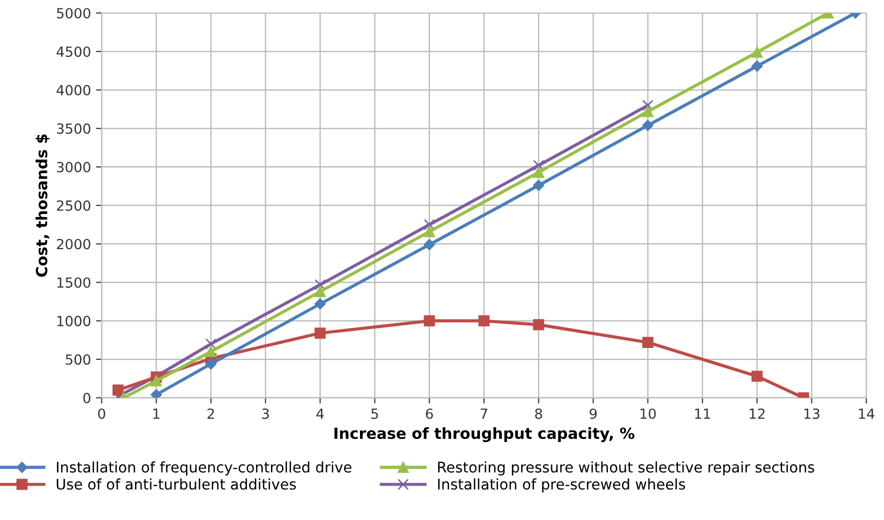 Image resolution: width=884 pixels, height=520 pixels. I want to click on x-tick-label: 14, so click(866, 413).